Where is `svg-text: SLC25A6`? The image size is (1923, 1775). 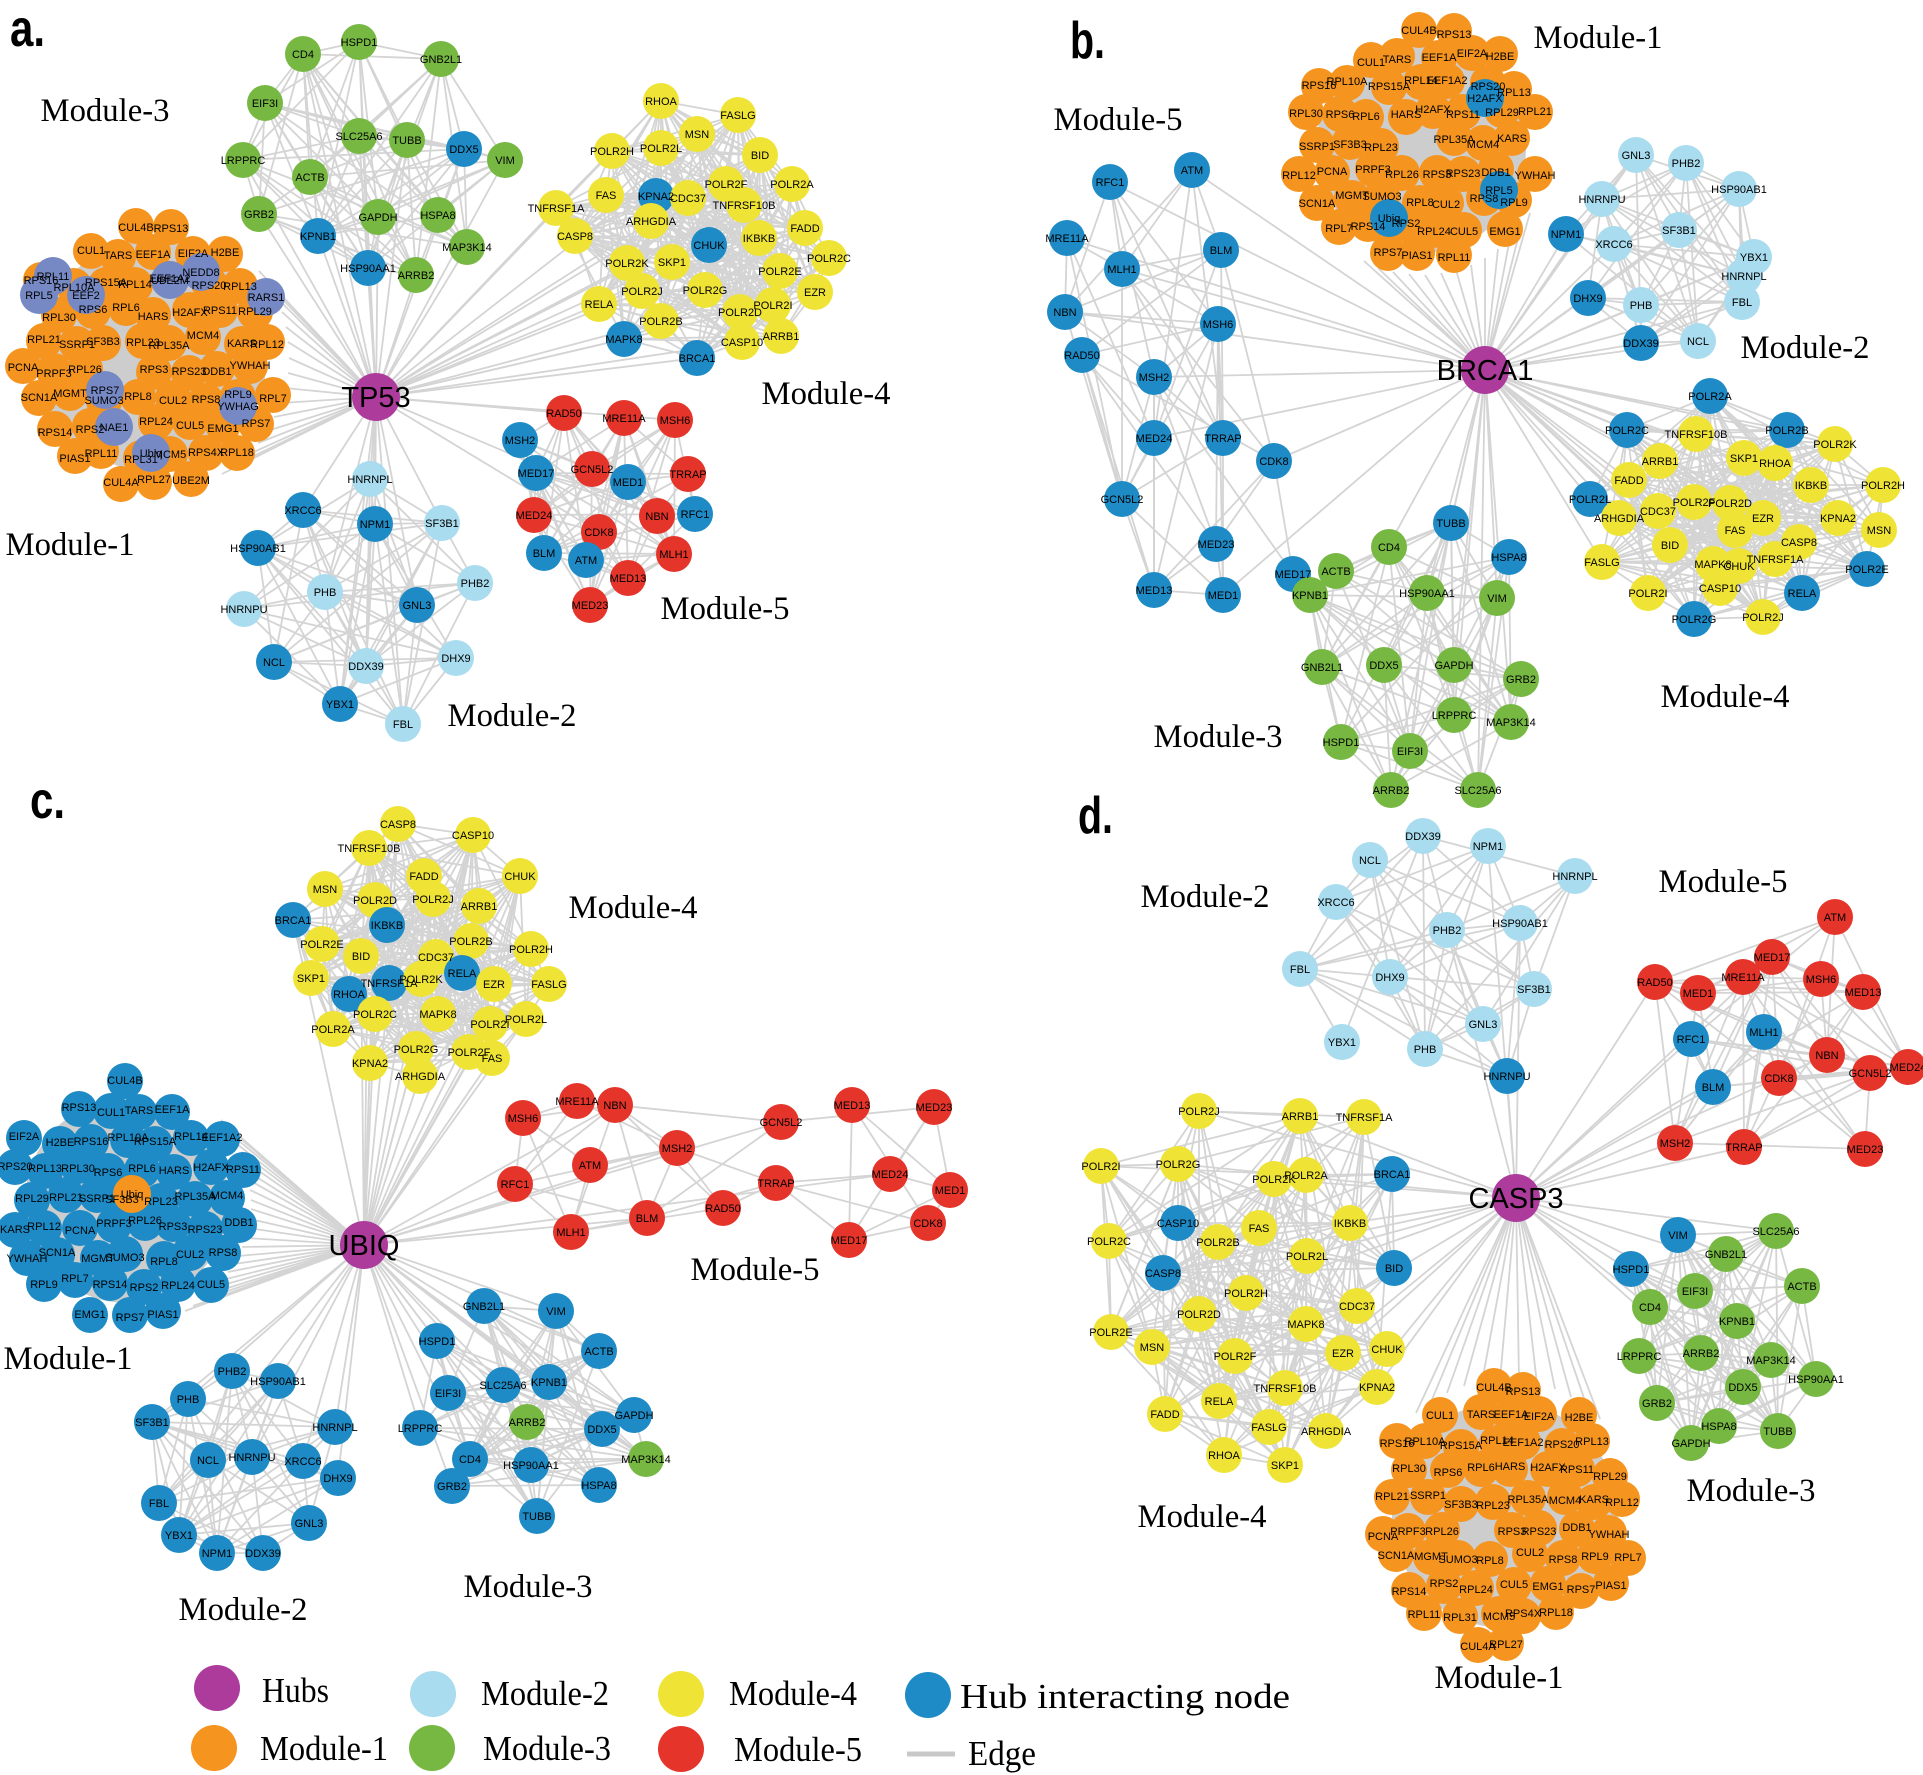
svg-text: SLC25A6 is located at coordinates (1775, 1232).